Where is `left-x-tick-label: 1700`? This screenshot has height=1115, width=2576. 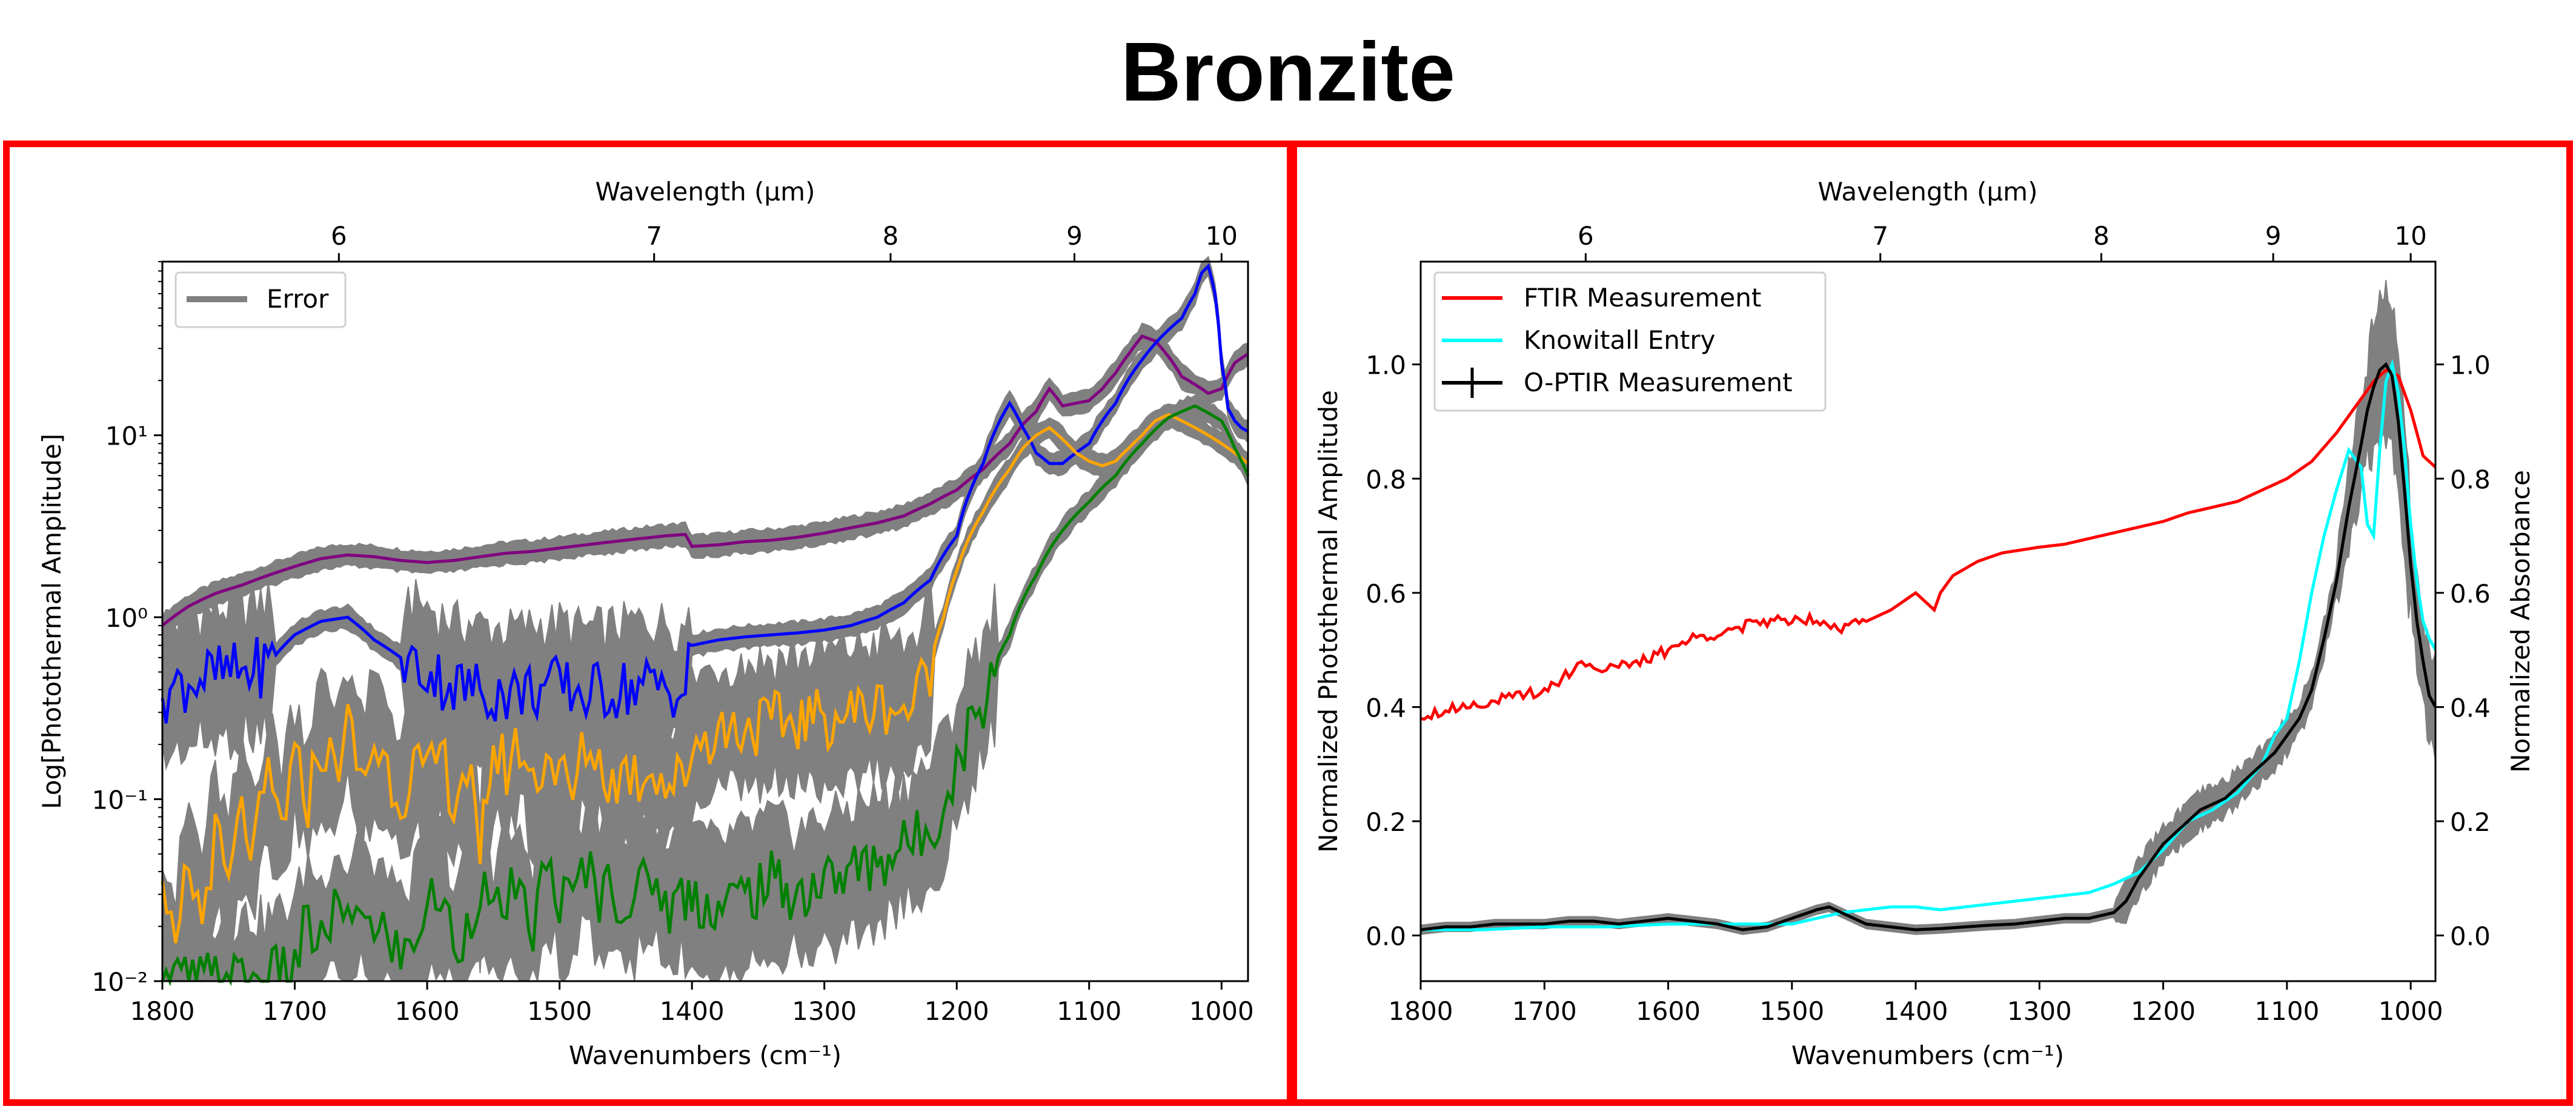 left-x-tick-label: 1700 is located at coordinates (294, 1011).